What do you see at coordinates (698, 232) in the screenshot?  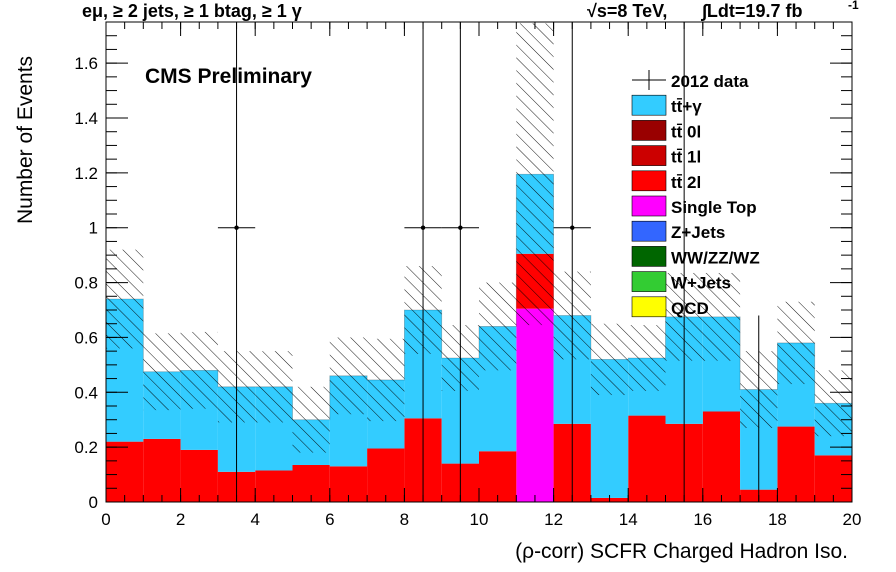 I see `legend-label-6: Z+Jets` at bounding box center [698, 232].